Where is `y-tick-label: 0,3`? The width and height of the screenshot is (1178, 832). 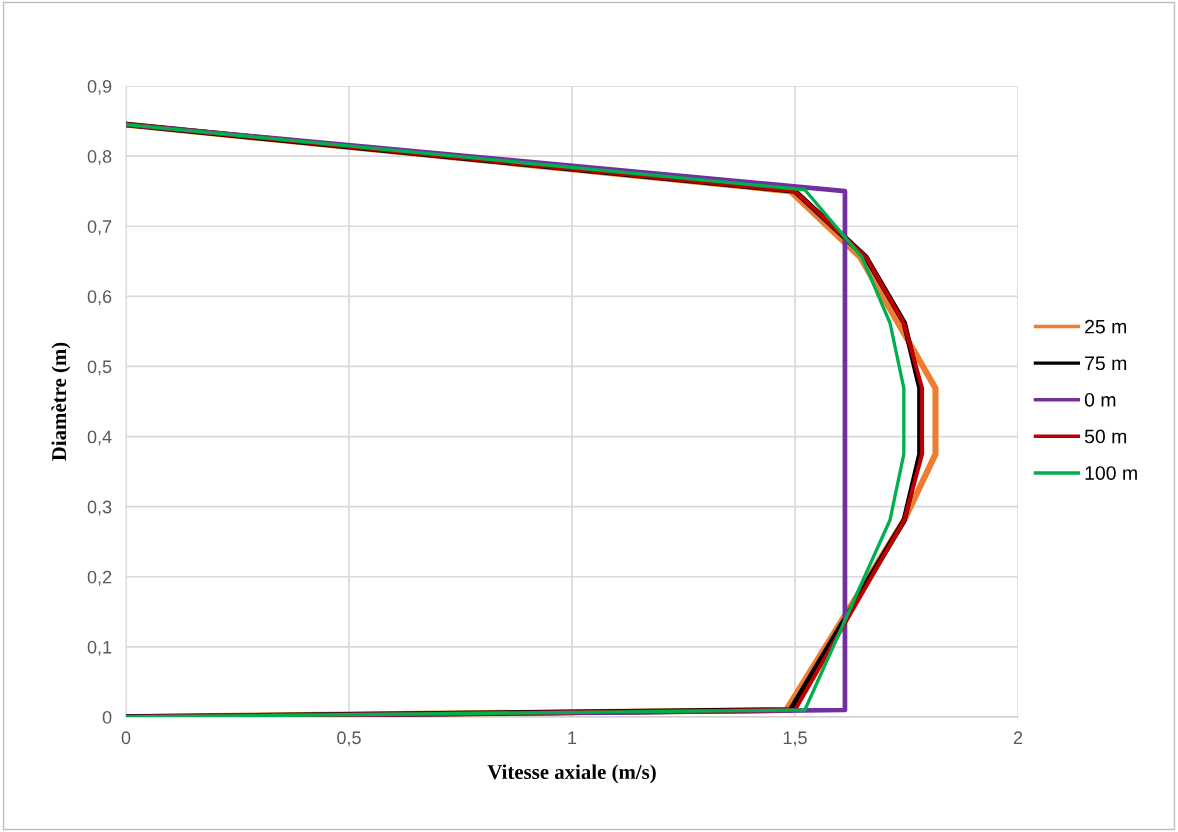
y-tick-label: 0,3 is located at coordinates (99, 508).